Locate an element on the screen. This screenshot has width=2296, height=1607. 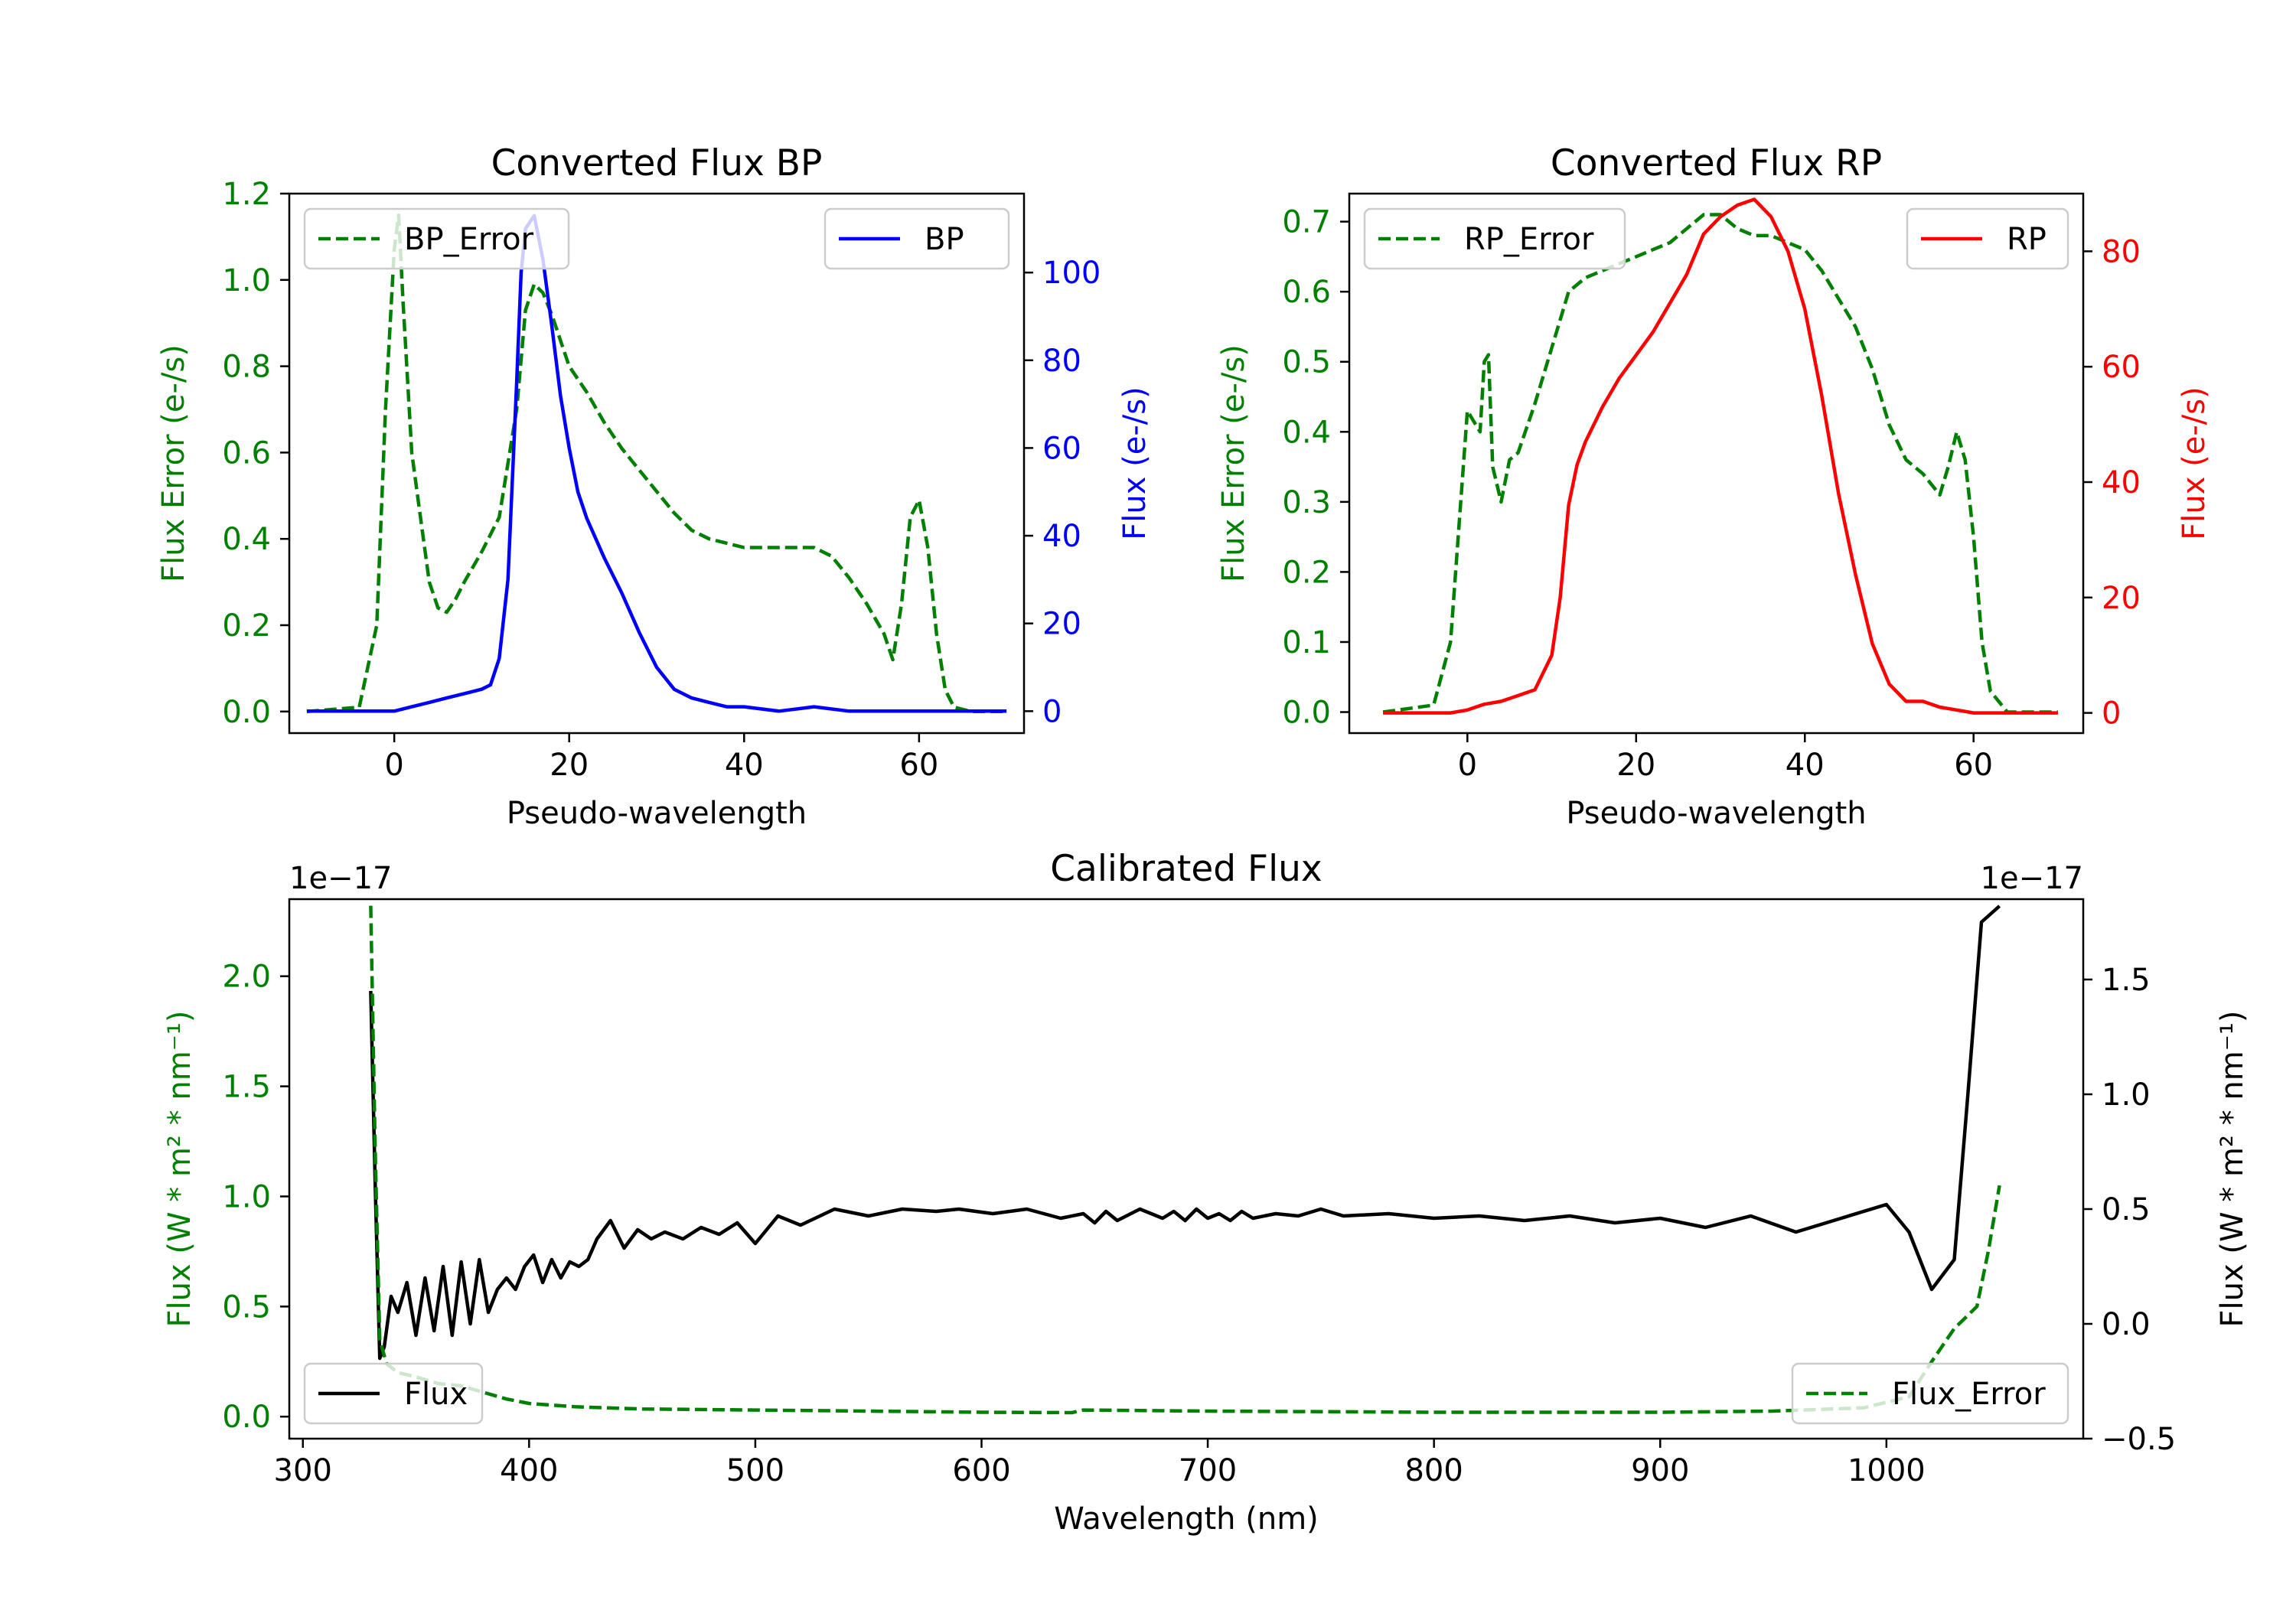
legend-bp: BP is located at coordinates (916, 239).